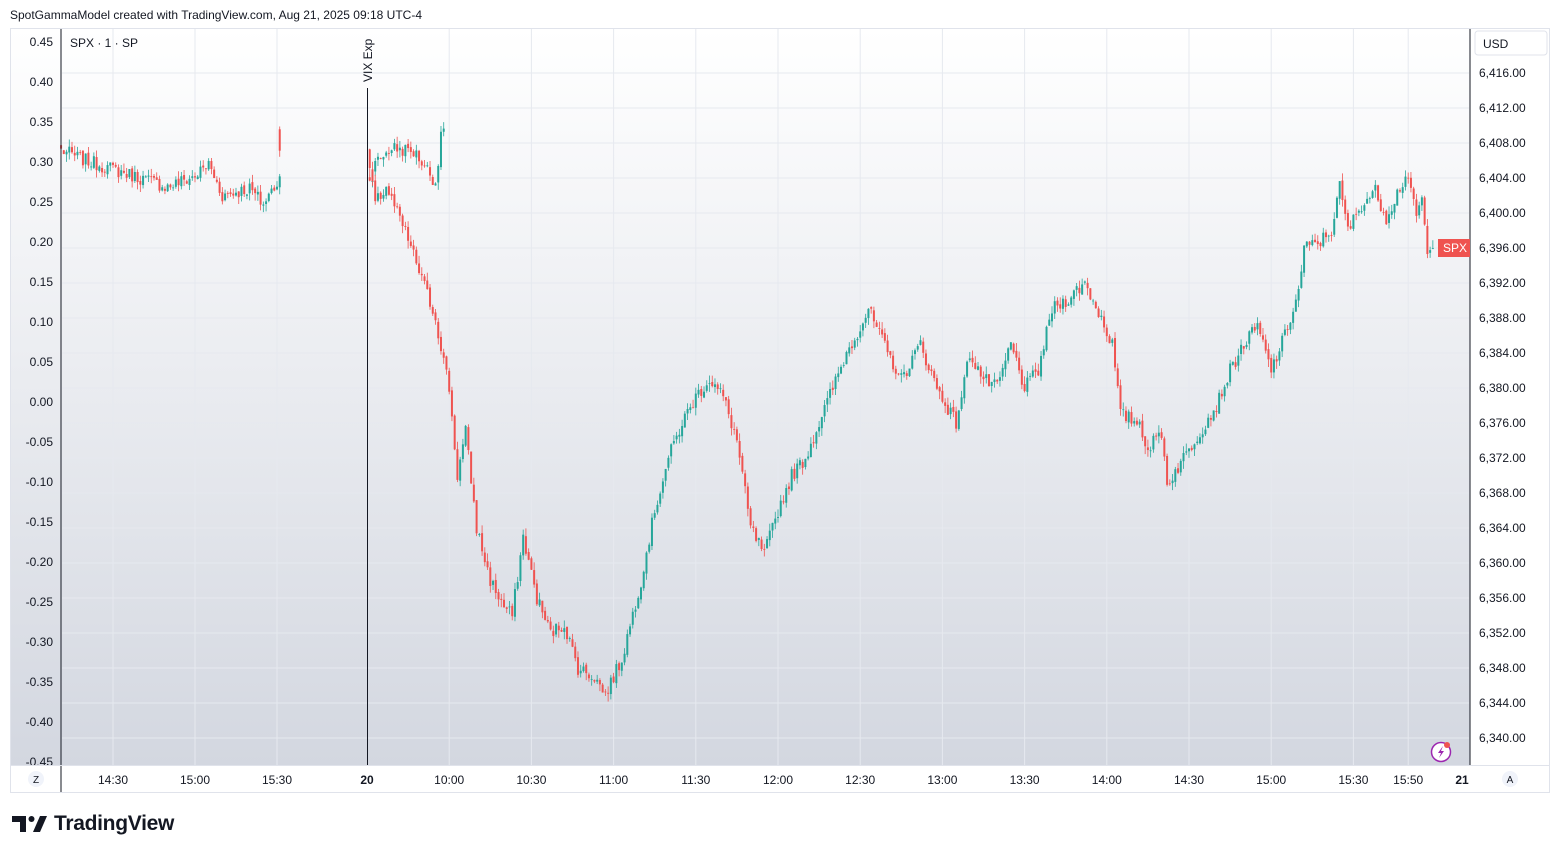 This screenshot has height=853, width=1560. Describe the element at coordinates (1511, 43) in the screenshot. I see `currency-box` at that location.